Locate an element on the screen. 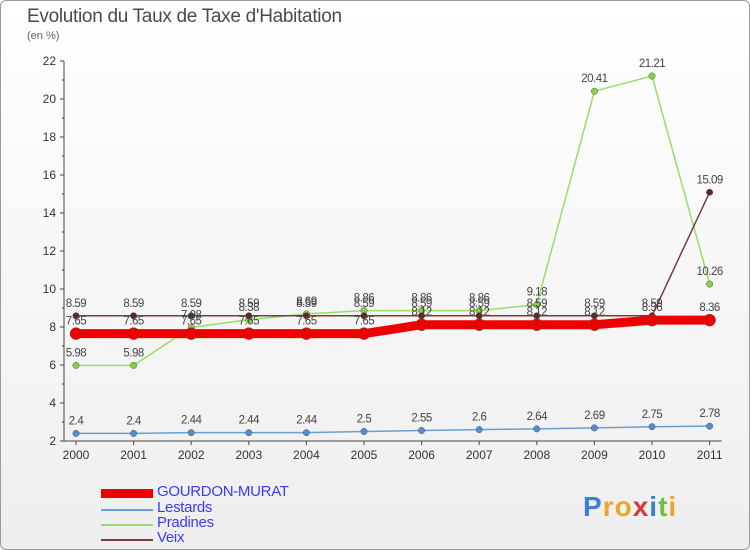  y-tick-label: 18 is located at coordinates (50, 137).